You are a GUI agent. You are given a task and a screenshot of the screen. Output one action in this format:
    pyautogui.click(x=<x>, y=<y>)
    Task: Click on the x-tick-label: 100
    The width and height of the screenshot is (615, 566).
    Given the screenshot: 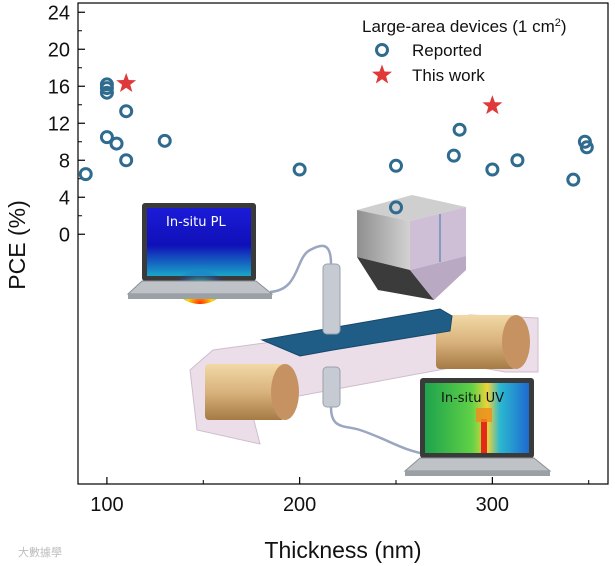 What is the action you would take?
    pyautogui.click(x=106, y=505)
    